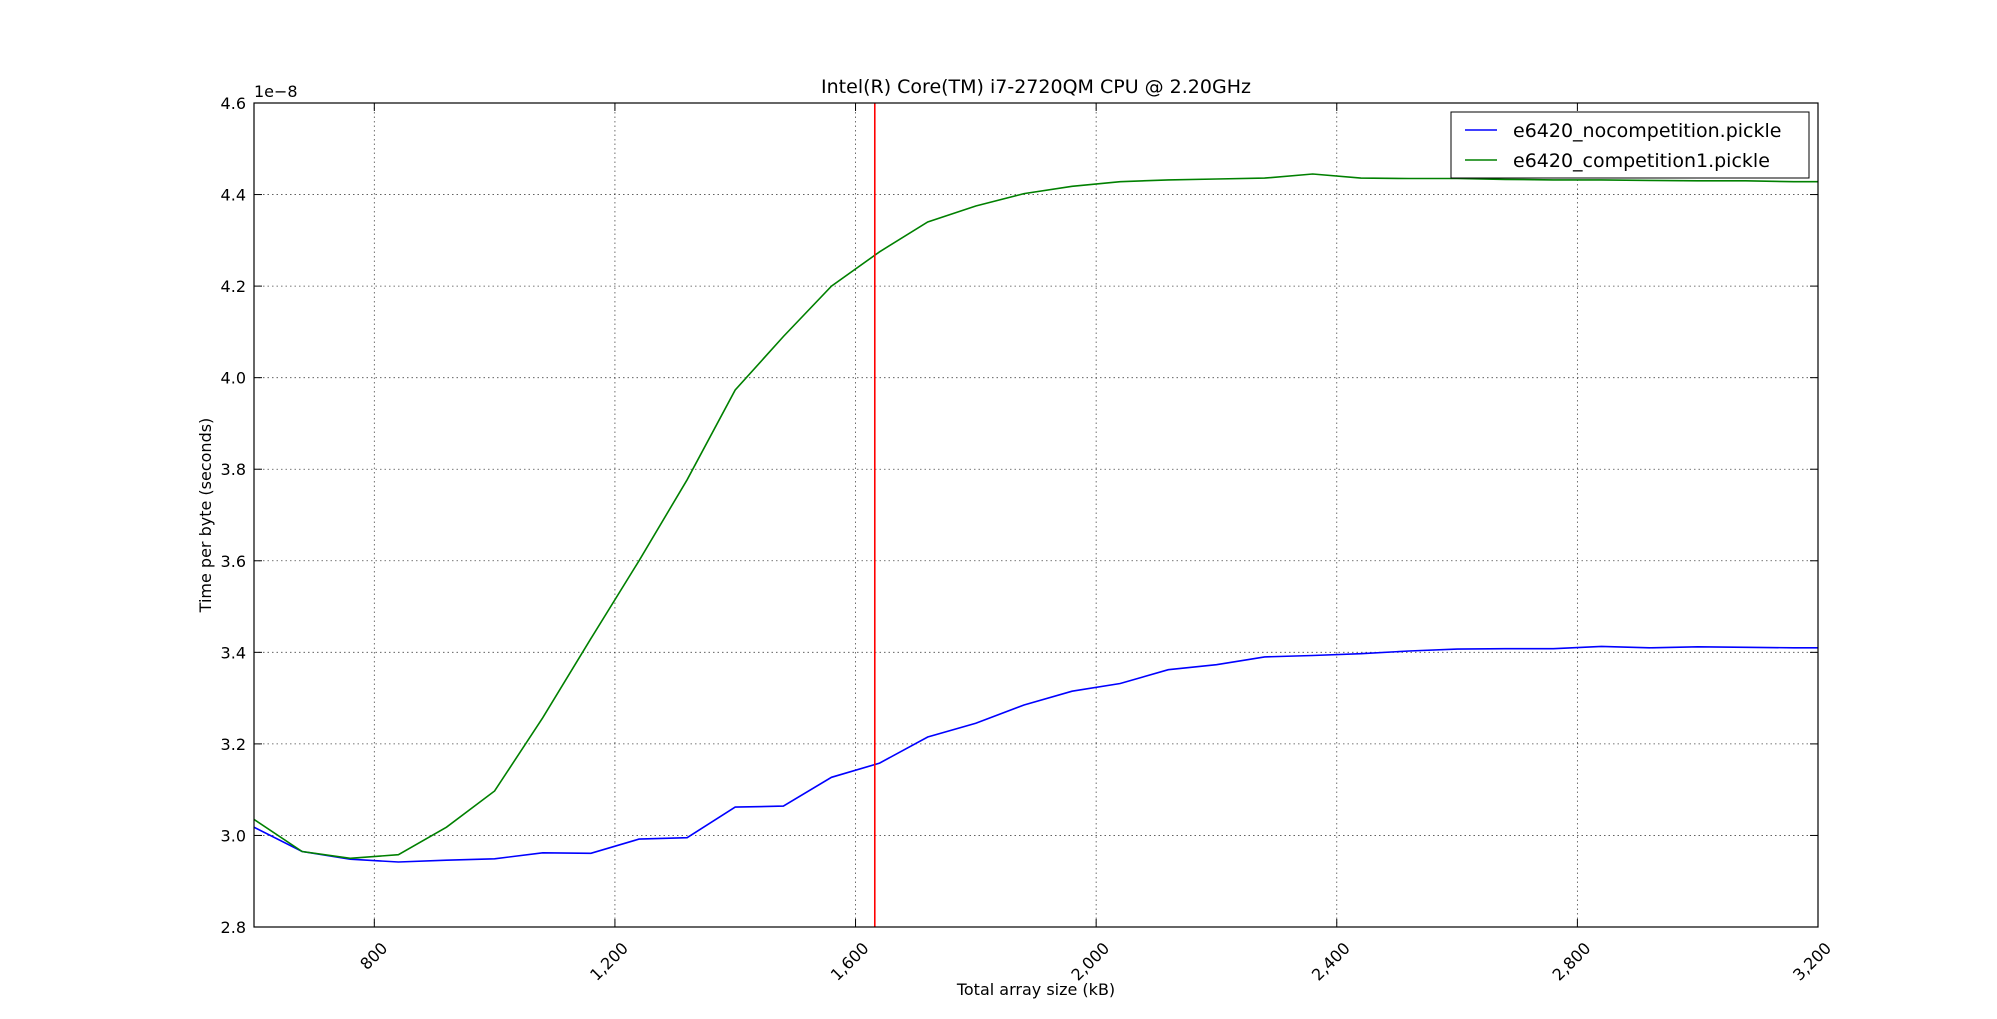 The height and width of the screenshot is (1019, 1997). Describe the element at coordinates (233, 195) in the screenshot. I see `y-tick-label: 4.4` at that location.